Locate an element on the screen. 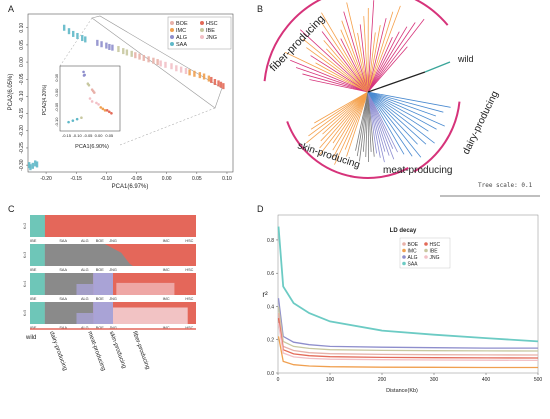 This screenshot has height=419, width=550. admixture-bar-red is located at coordinates (113, 226).